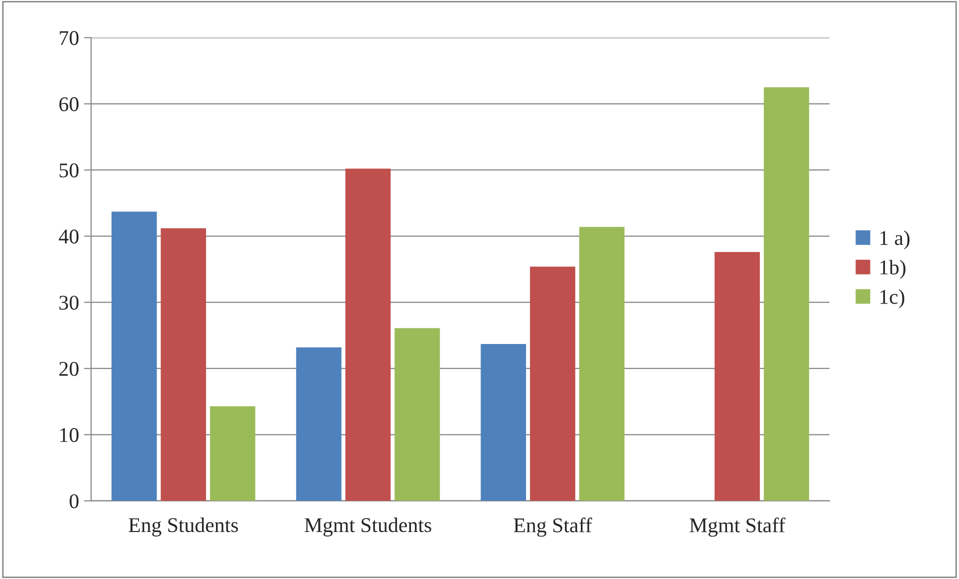 This screenshot has height=579, width=959. I want to click on y-tick-label: 30, so click(69, 303).